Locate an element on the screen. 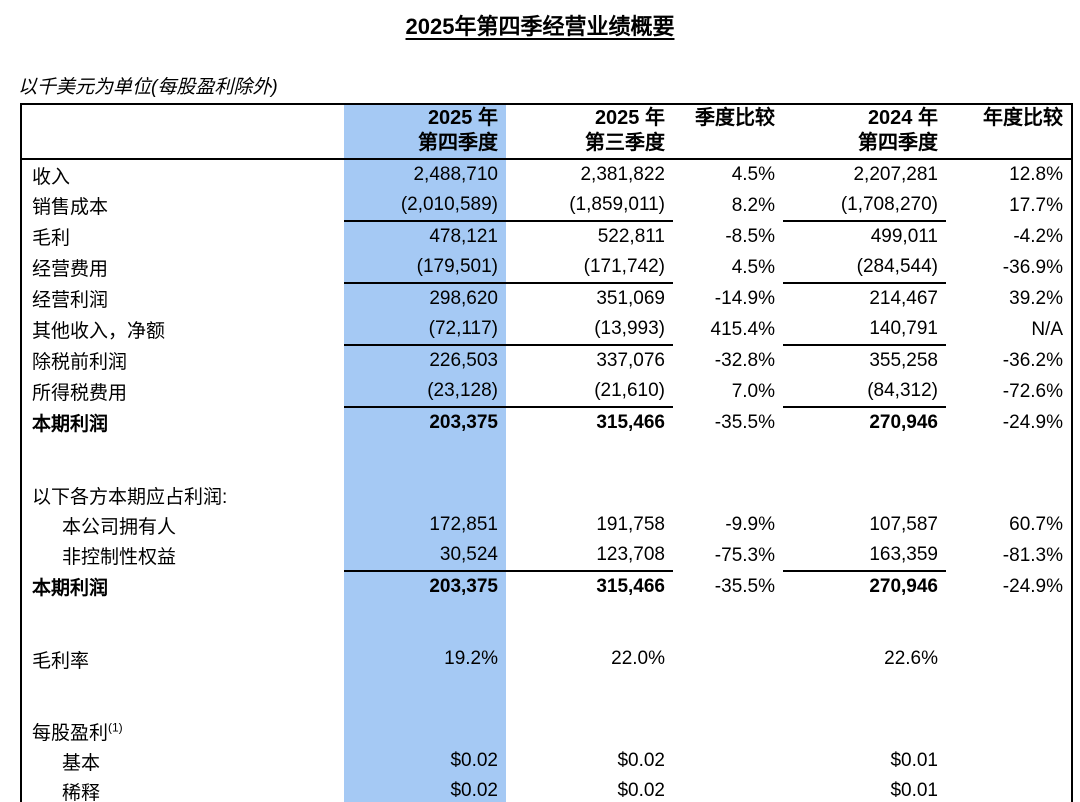  column-header-qoq-change: 季度比较 is located at coordinates (728, 132).